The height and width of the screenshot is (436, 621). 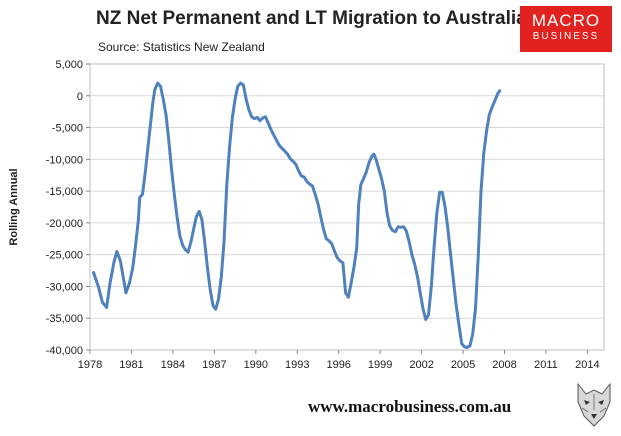 I want to click on y-tick-label-0: 5,000, so click(x=69, y=65).